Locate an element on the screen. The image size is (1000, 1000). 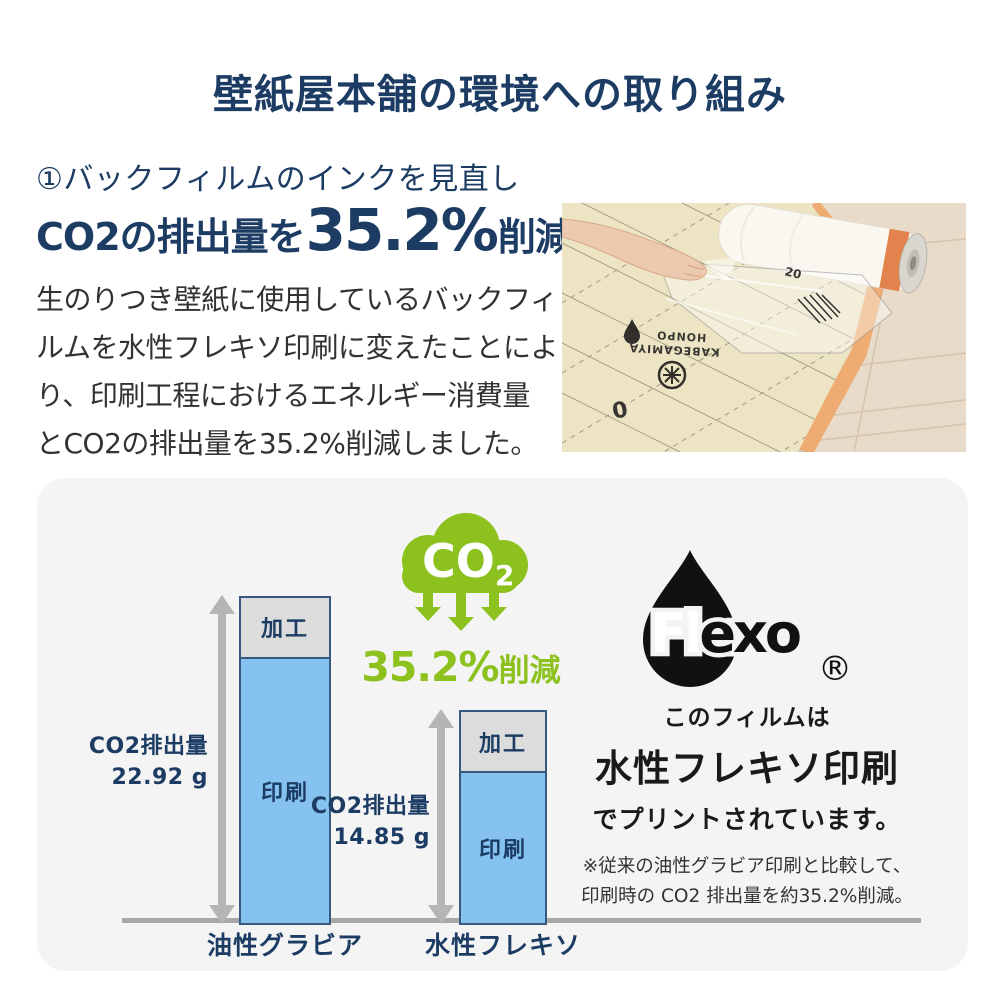
measure-arrow-gravure is located at coordinates (222, 759).